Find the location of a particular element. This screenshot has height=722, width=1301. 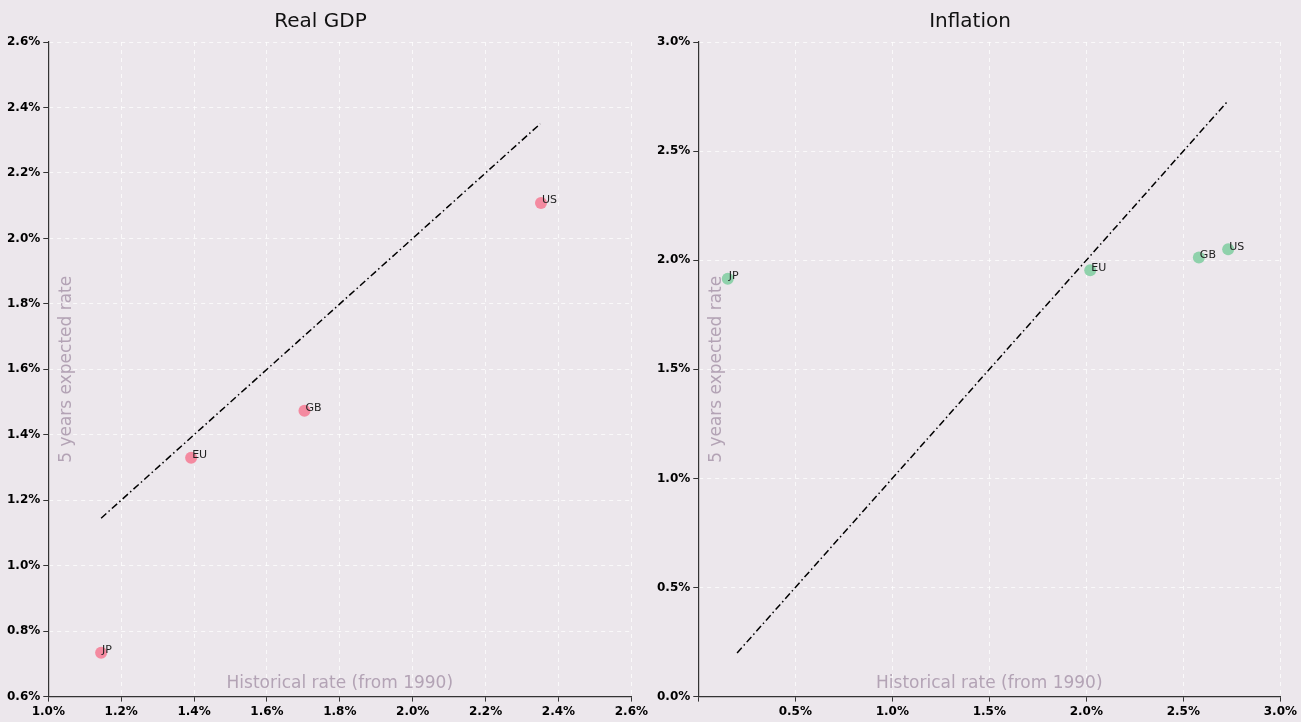

y-tick-label: 0.0% is located at coordinates (674, 695).